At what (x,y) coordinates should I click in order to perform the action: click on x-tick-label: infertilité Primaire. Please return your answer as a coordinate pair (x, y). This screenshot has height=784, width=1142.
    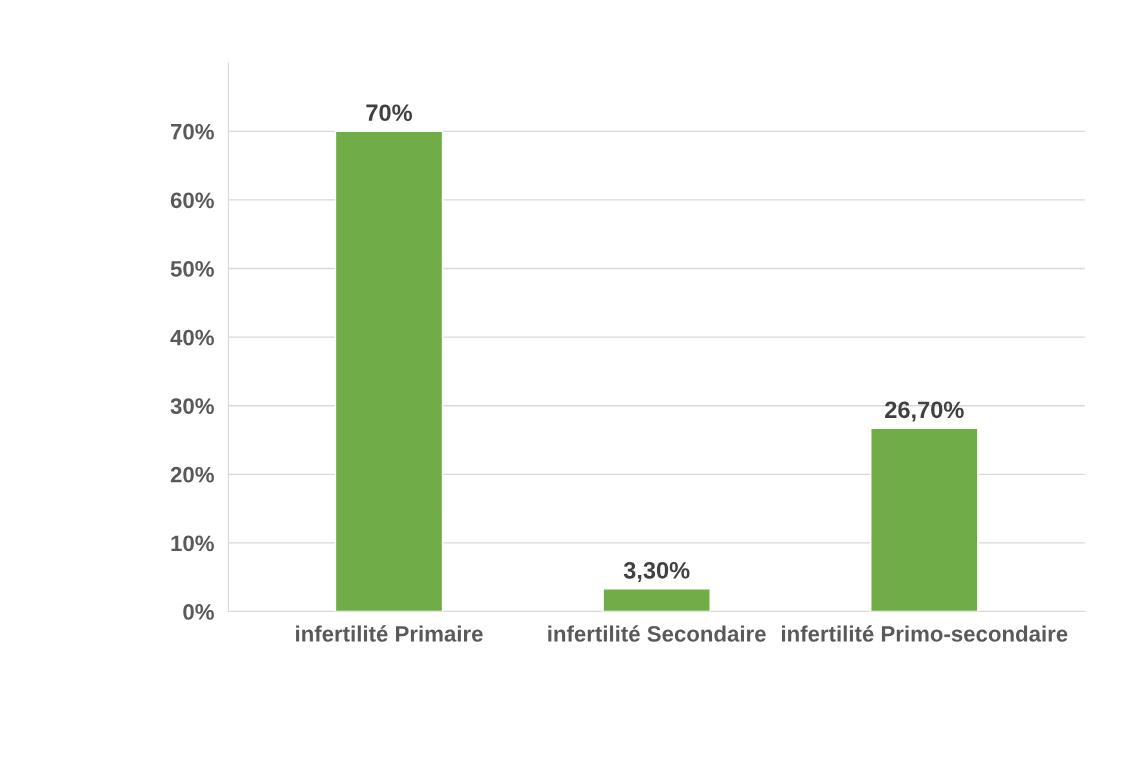
    Looking at the image, I should click on (389, 633).